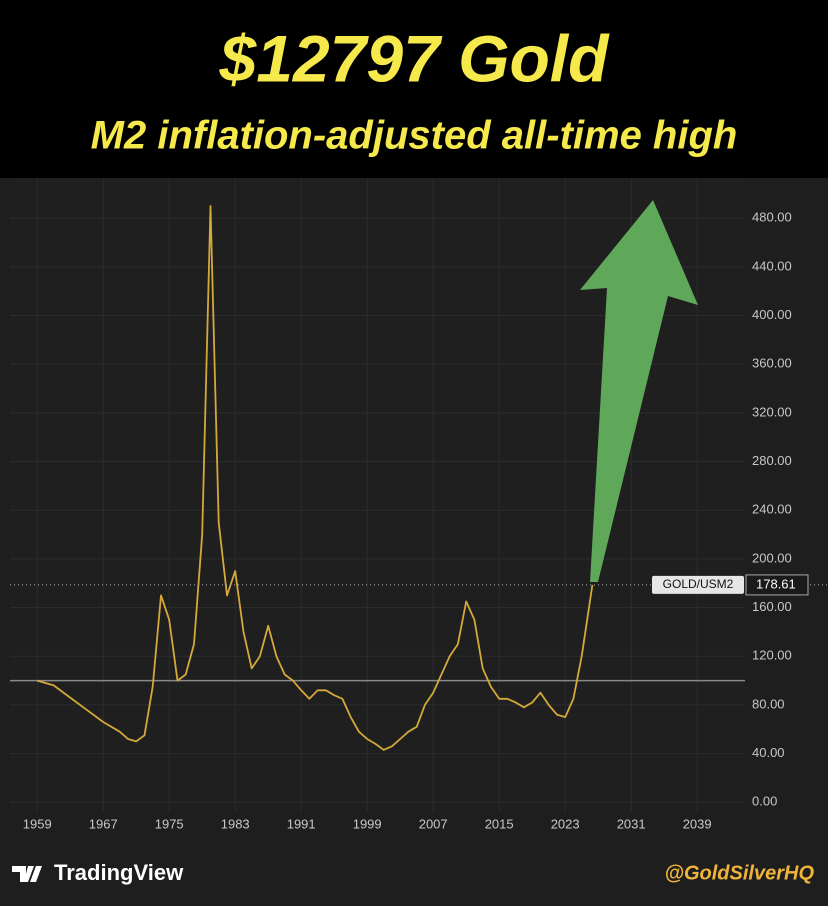 The height and width of the screenshot is (906, 828). I want to click on current-name: GOLD/USM2, so click(698, 584).